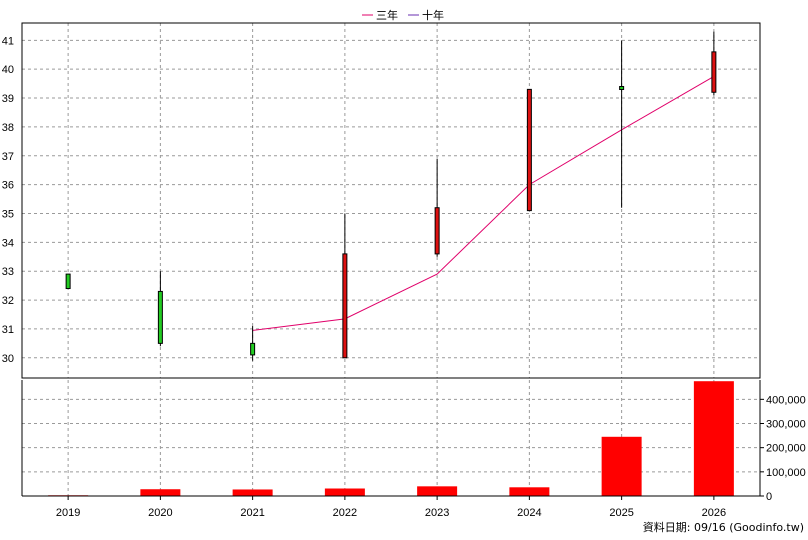  Describe the element at coordinates (8, 157) in the screenshot. I see `price-tick-label: 37` at that location.